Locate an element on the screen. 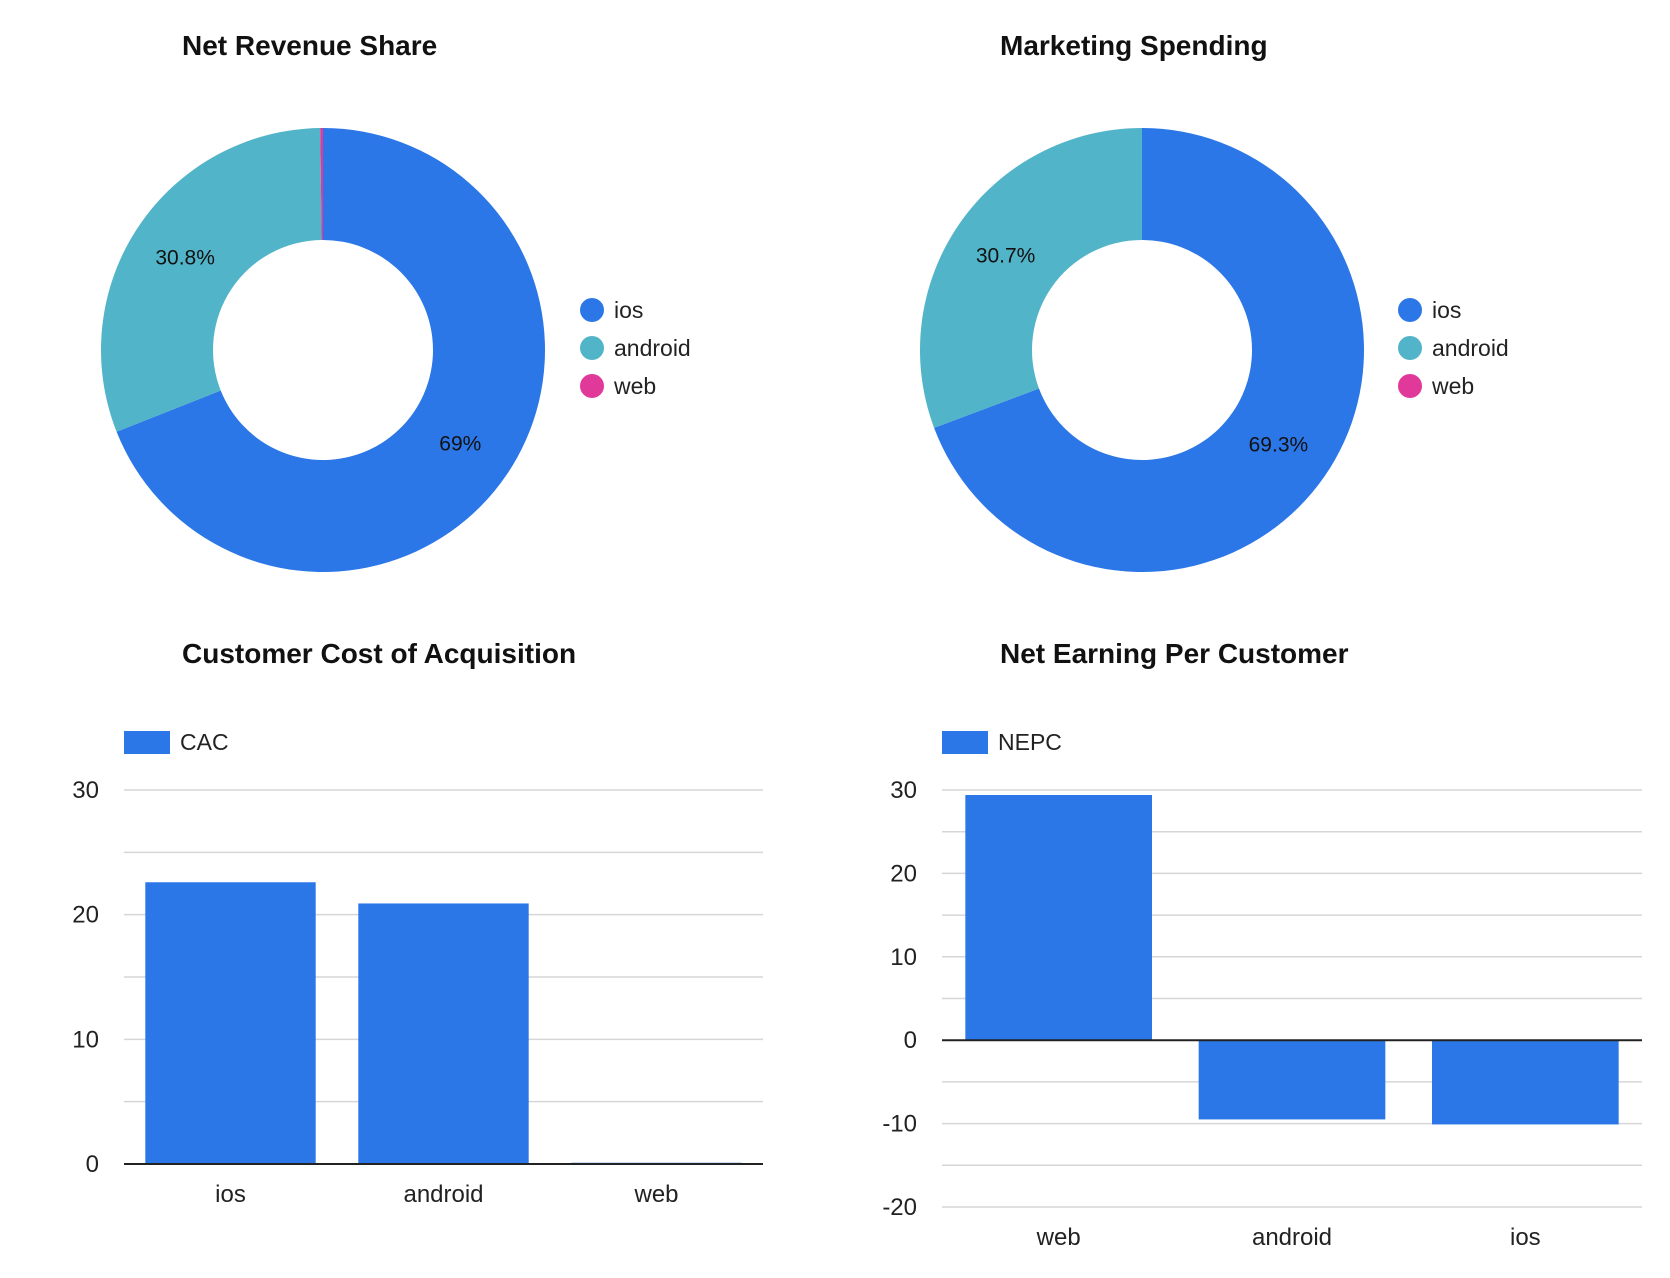 Image resolution: width=1670 pixels, height=1278 pixels. slice-label-ios: 69% is located at coordinates (460, 443).